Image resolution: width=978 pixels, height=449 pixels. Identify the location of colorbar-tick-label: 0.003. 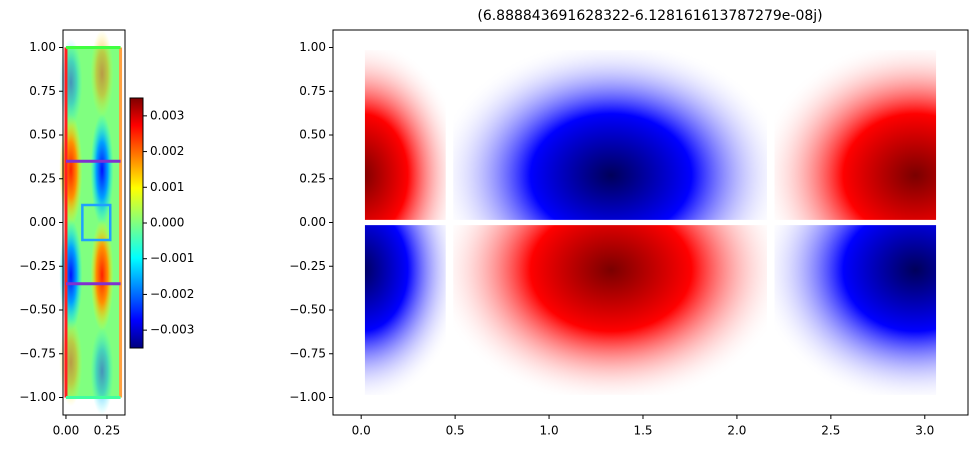
(167, 115).